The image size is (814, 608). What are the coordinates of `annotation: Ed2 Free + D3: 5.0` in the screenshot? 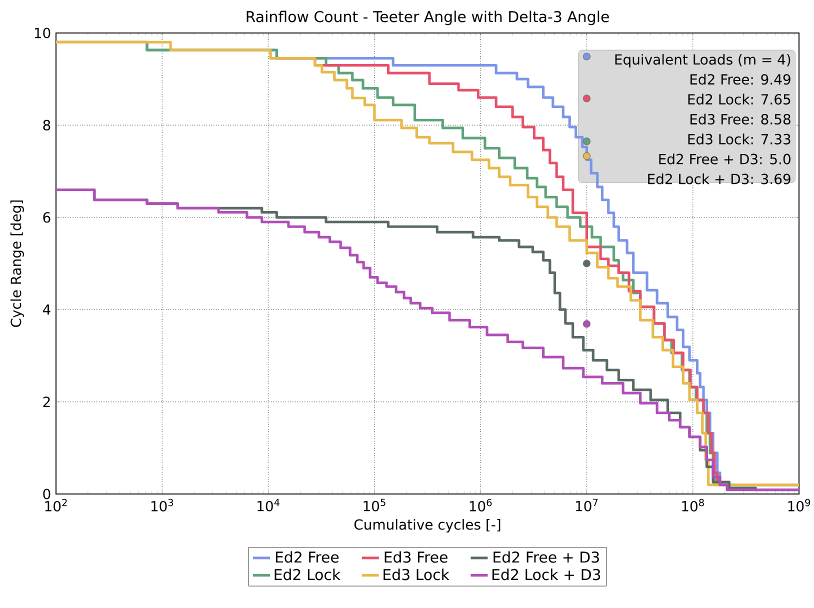 It's located at (724, 159).